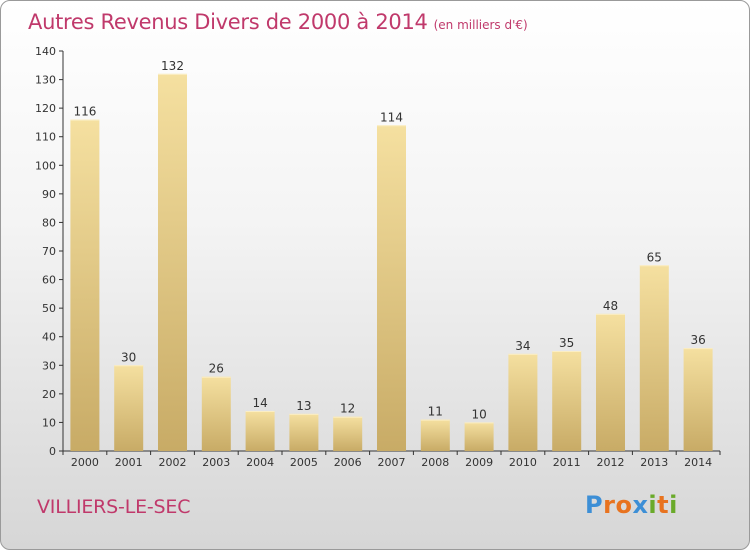 Image resolution: width=750 pixels, height=550 pixels. What do you see at coordinates (304, 462) in the screenshot?
I see `x-tick-label-2005: 2005` at bounding box center [304, 462].